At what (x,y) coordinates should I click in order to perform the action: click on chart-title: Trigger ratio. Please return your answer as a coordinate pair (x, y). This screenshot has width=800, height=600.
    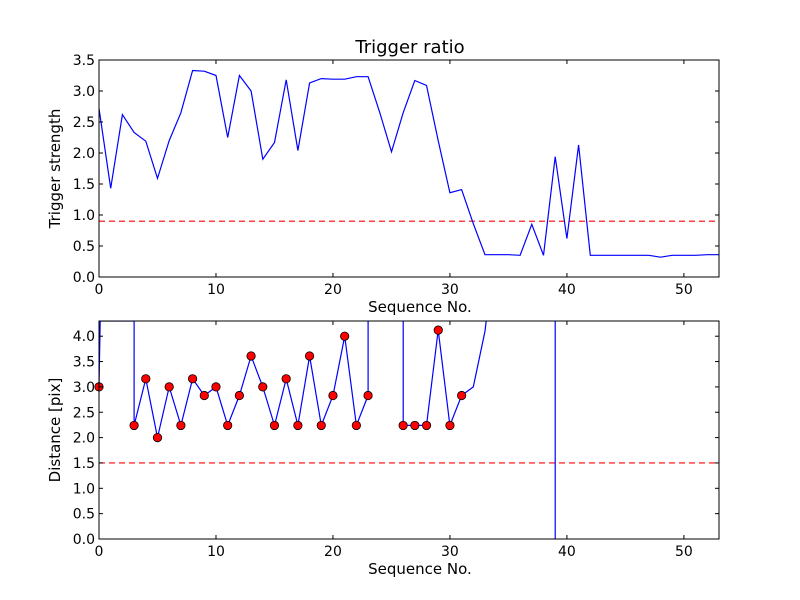
    Looking at the image, I should click on (409, 47).